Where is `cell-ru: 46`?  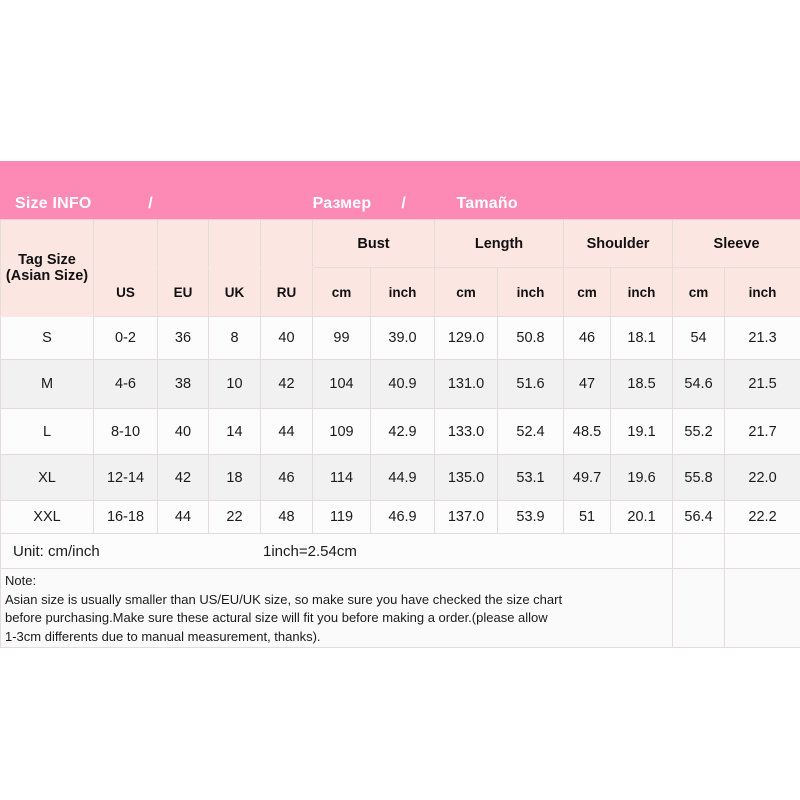 cell-ru: 46 is located at coordinates (286, 477).